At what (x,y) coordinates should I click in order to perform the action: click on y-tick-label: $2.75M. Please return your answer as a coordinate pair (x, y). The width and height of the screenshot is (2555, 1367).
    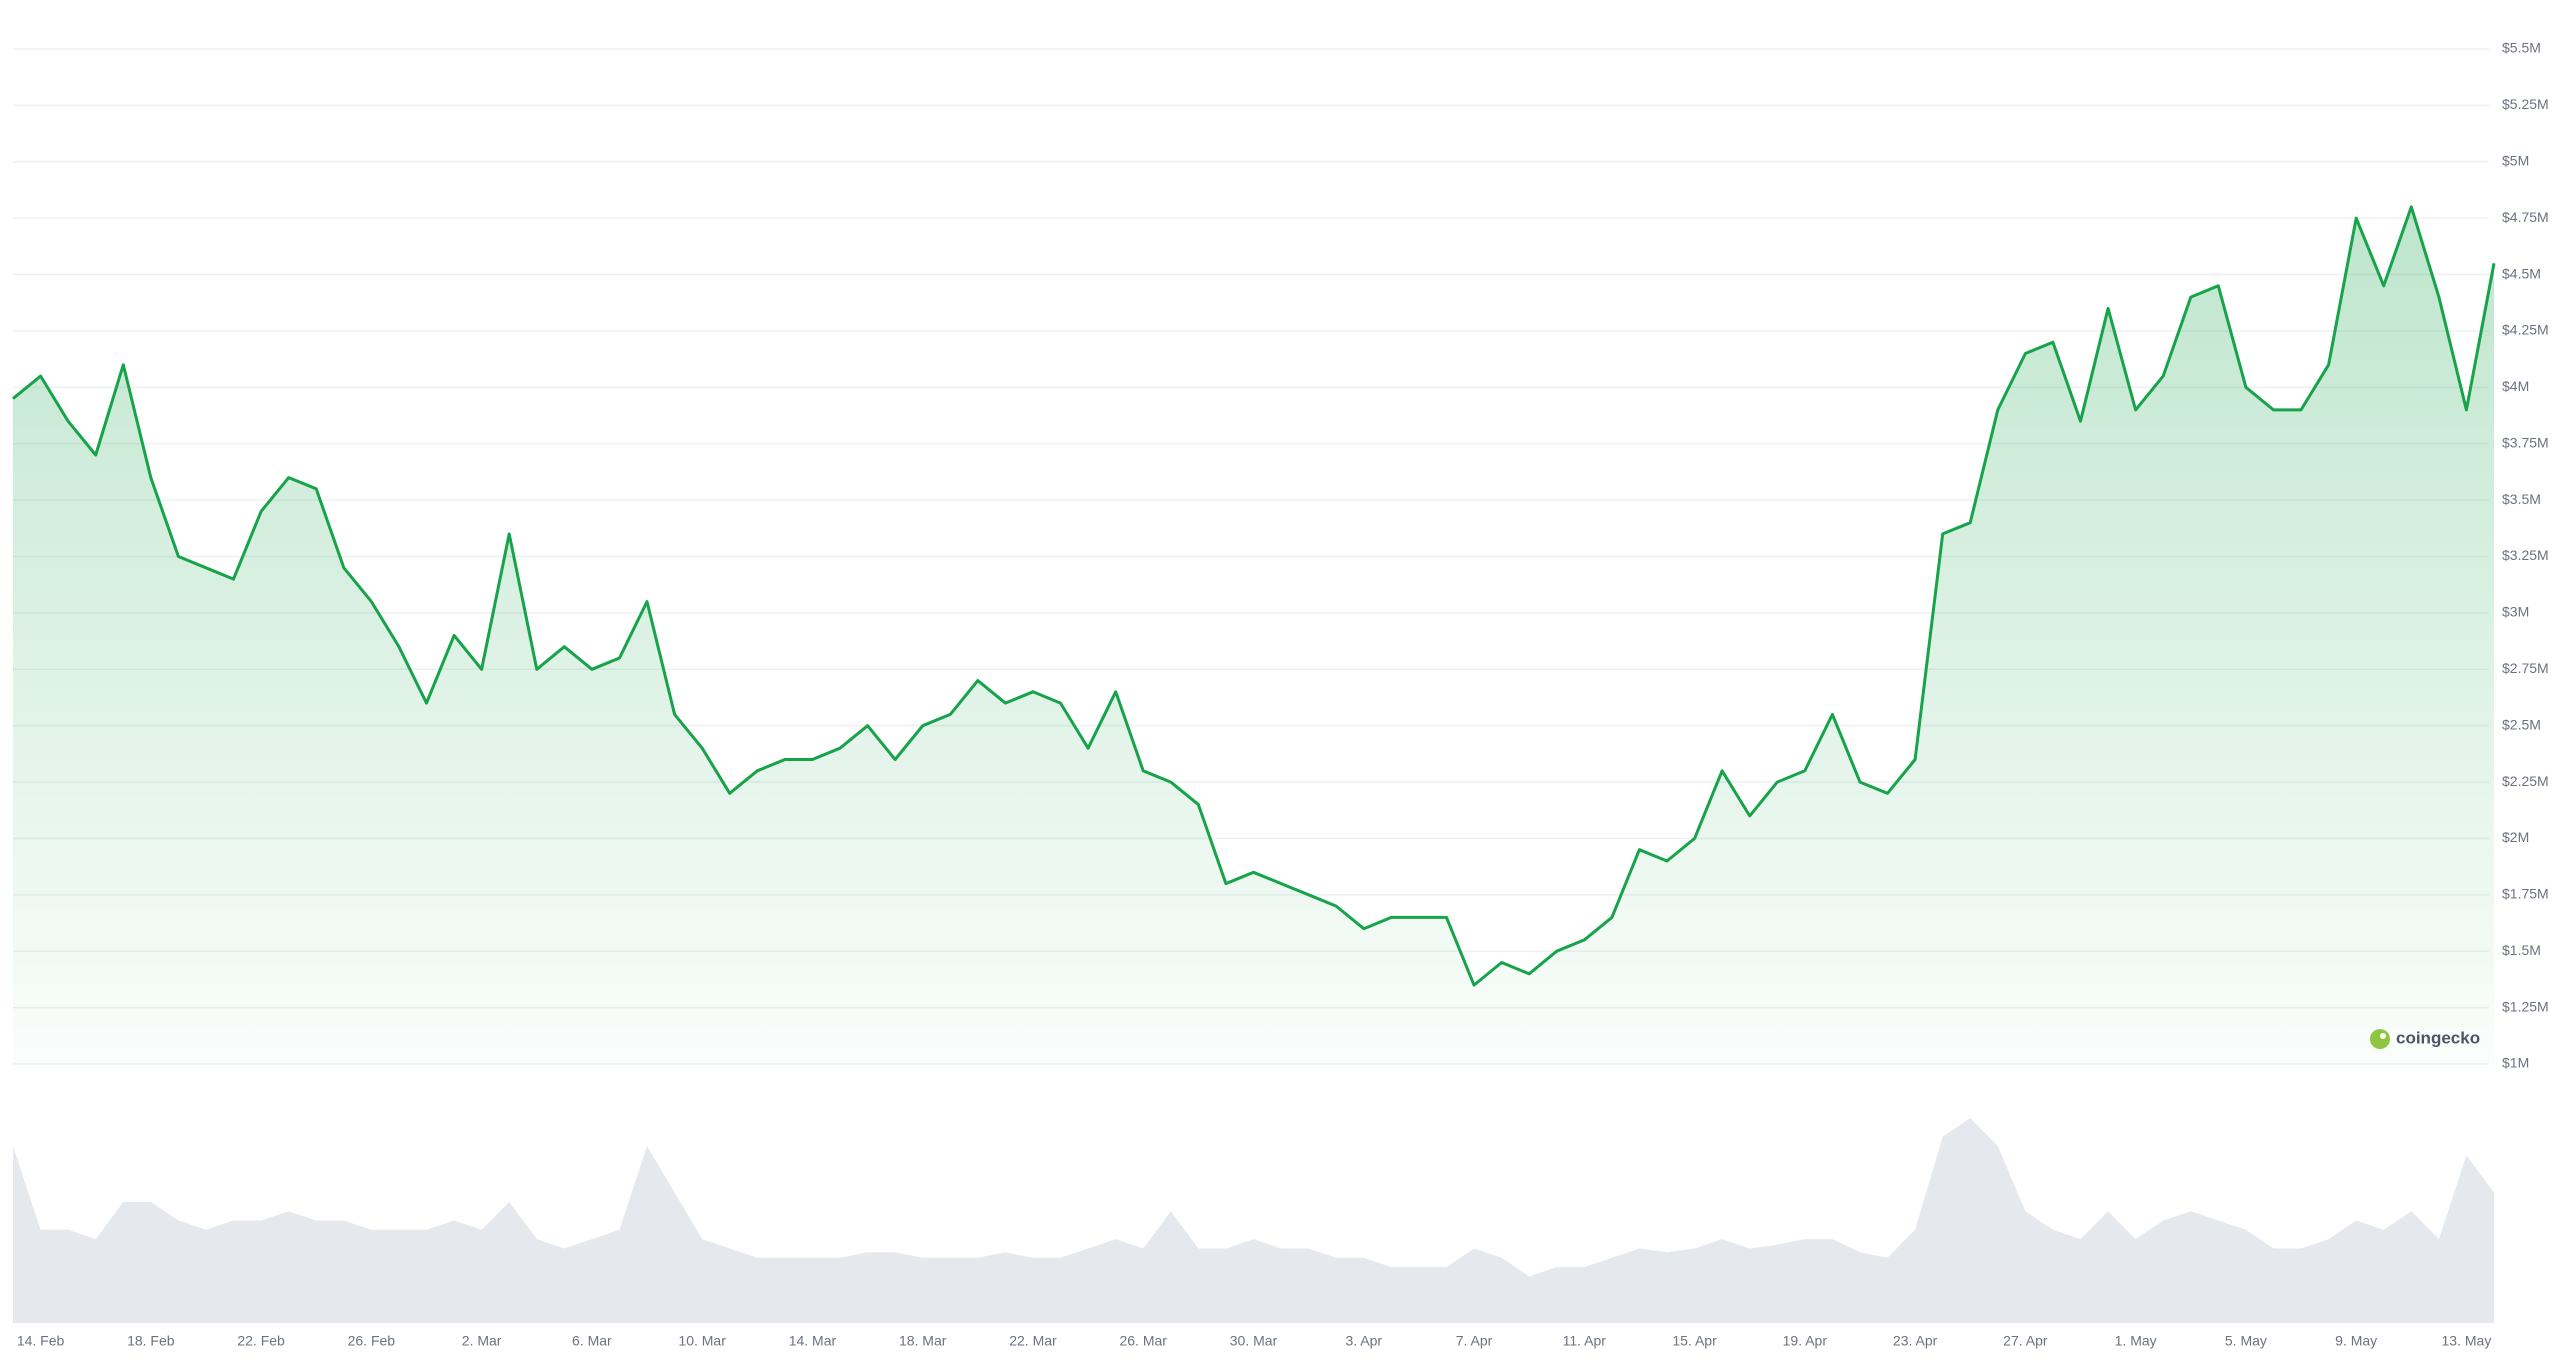
    Looking at the image, I should click on (2525, 668).